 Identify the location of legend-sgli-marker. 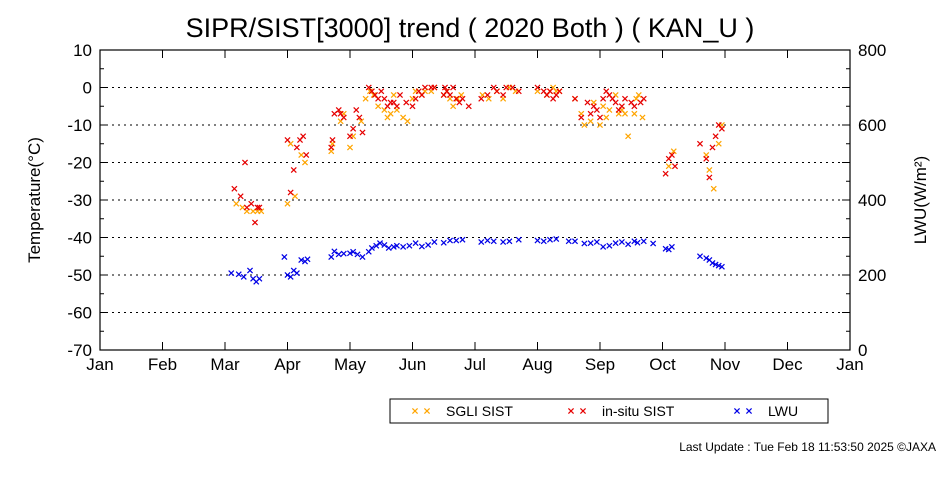
(421, 411).